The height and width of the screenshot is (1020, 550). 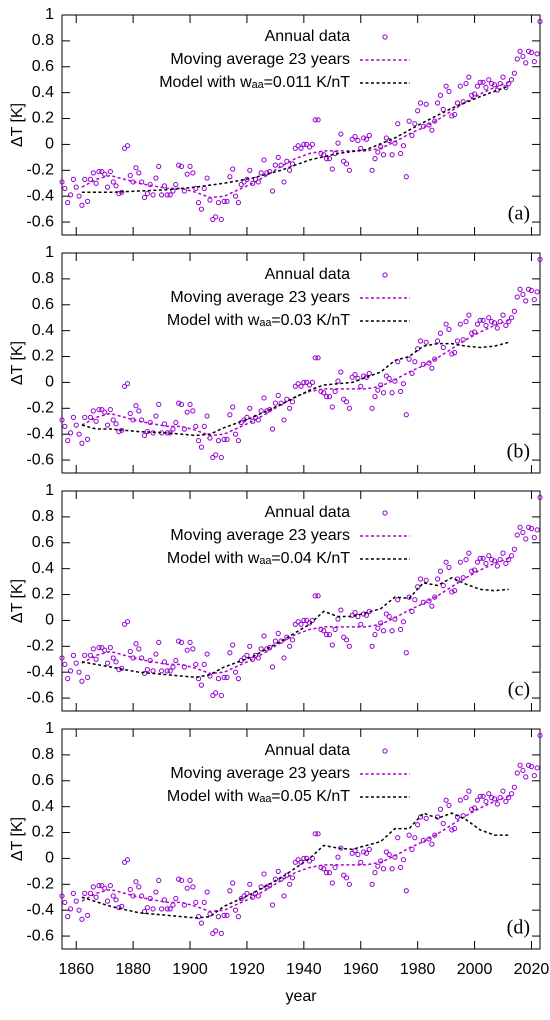 I want to click on y-axis-label: ΔT [K], so click(x=17, y=601).